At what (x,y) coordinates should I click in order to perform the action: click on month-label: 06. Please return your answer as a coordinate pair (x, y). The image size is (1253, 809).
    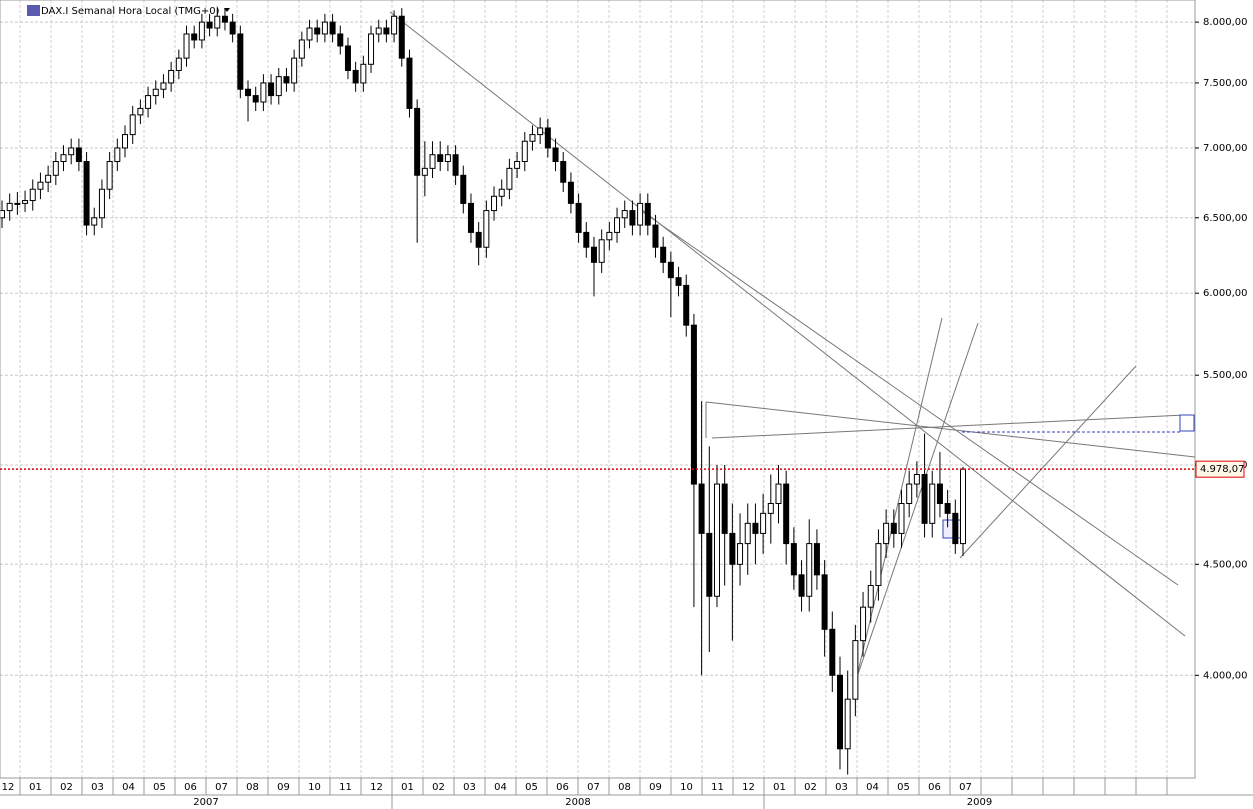
    Looking at the image, I should click on (190, 787).